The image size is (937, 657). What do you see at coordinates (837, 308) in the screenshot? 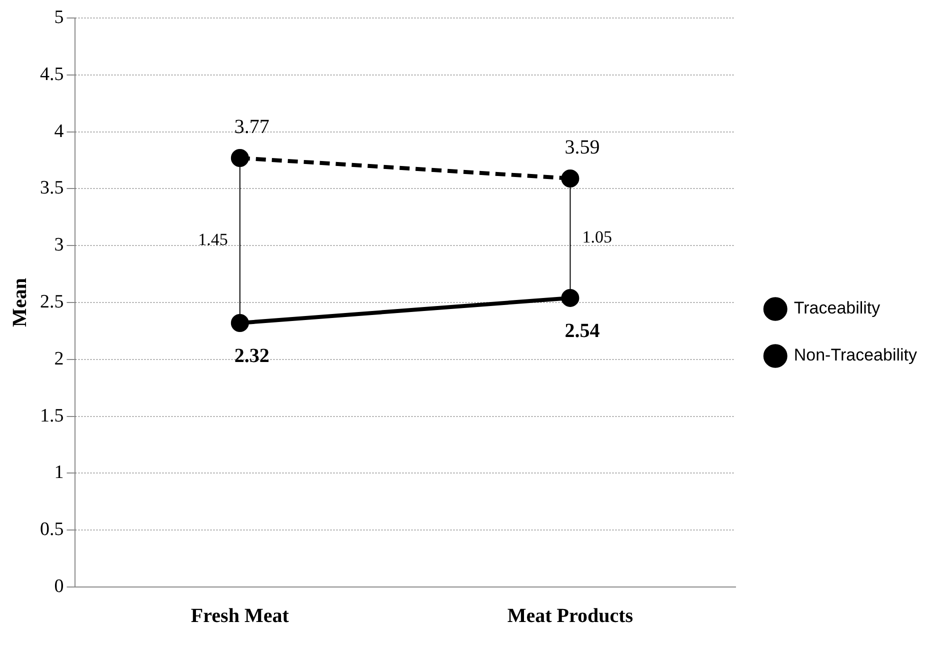
I see `legend-label: Traceability` at bounding box center [837, 308].